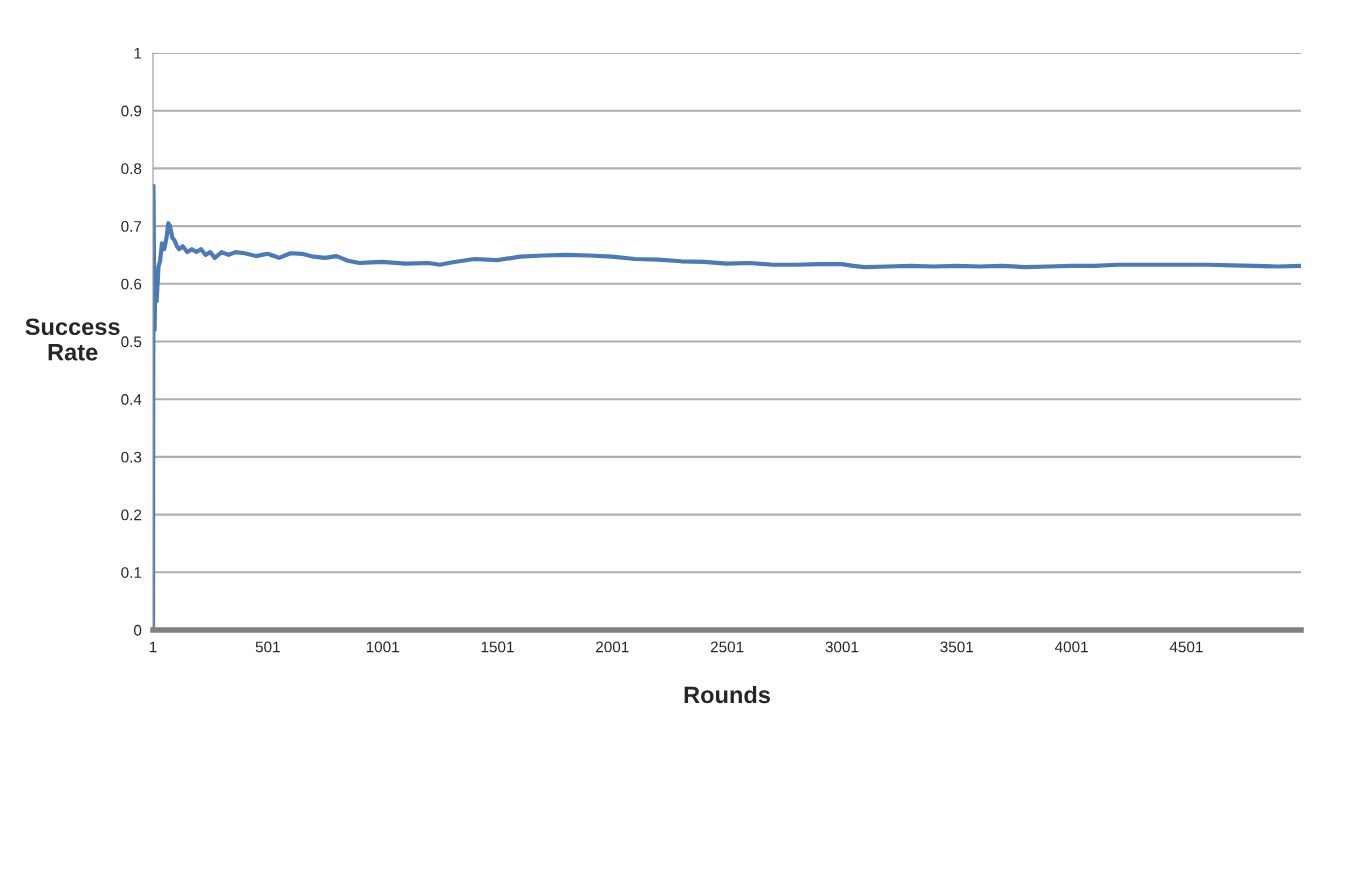 The image size is (1350, 872). Describe the element at coordinates (131, 572) in the screenshot. I see `y-tick-label: 0.1` at that location.